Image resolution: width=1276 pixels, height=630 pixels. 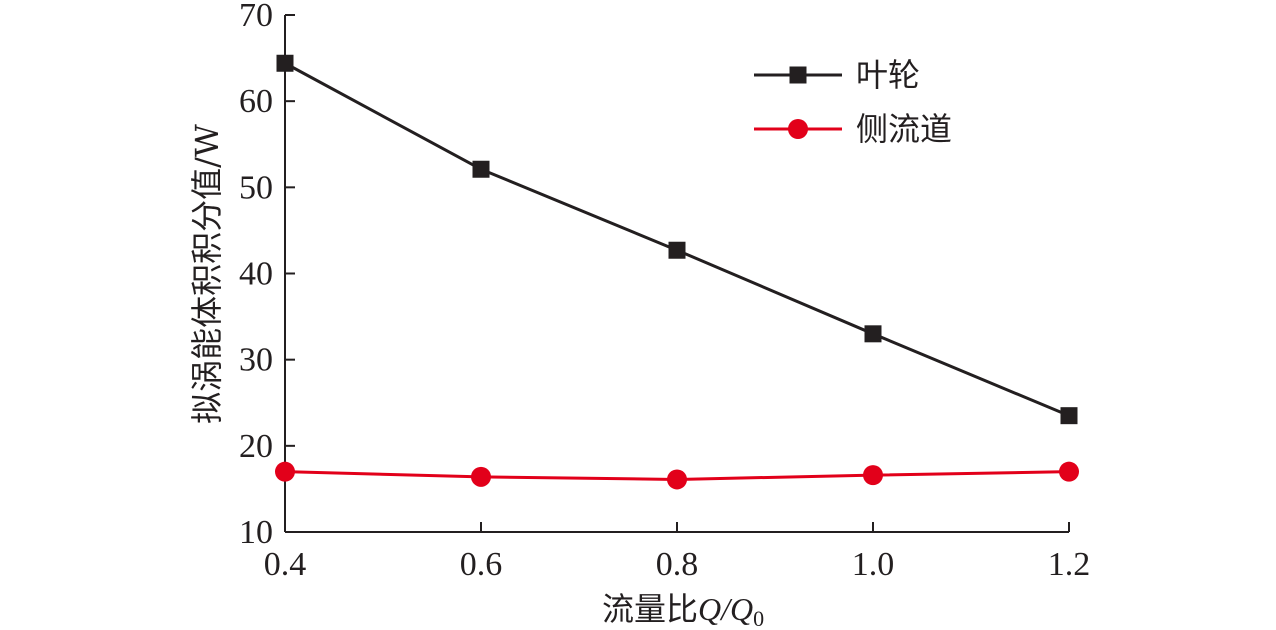 What do you see at coordinates (725, 609) in the screenshot?
I see `x-axis-title-variable: Q/Q` at bounding box center [725, 609].